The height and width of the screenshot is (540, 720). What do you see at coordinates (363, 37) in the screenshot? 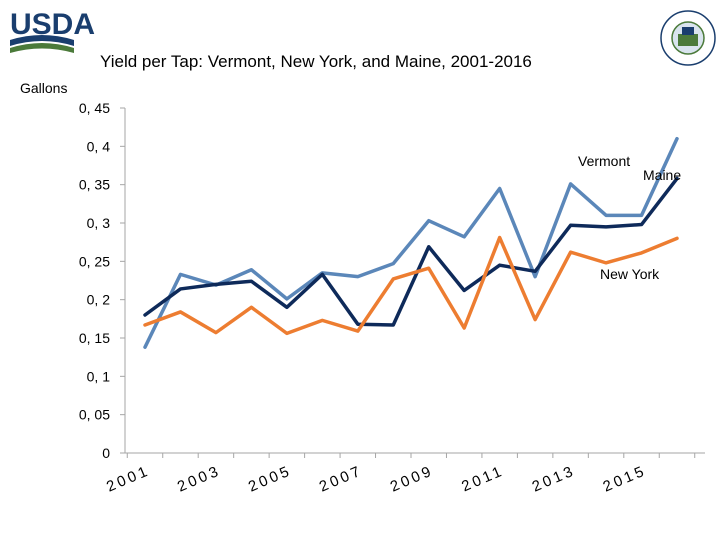
I see `header-band: USDA` at bounding box center [363, 37].